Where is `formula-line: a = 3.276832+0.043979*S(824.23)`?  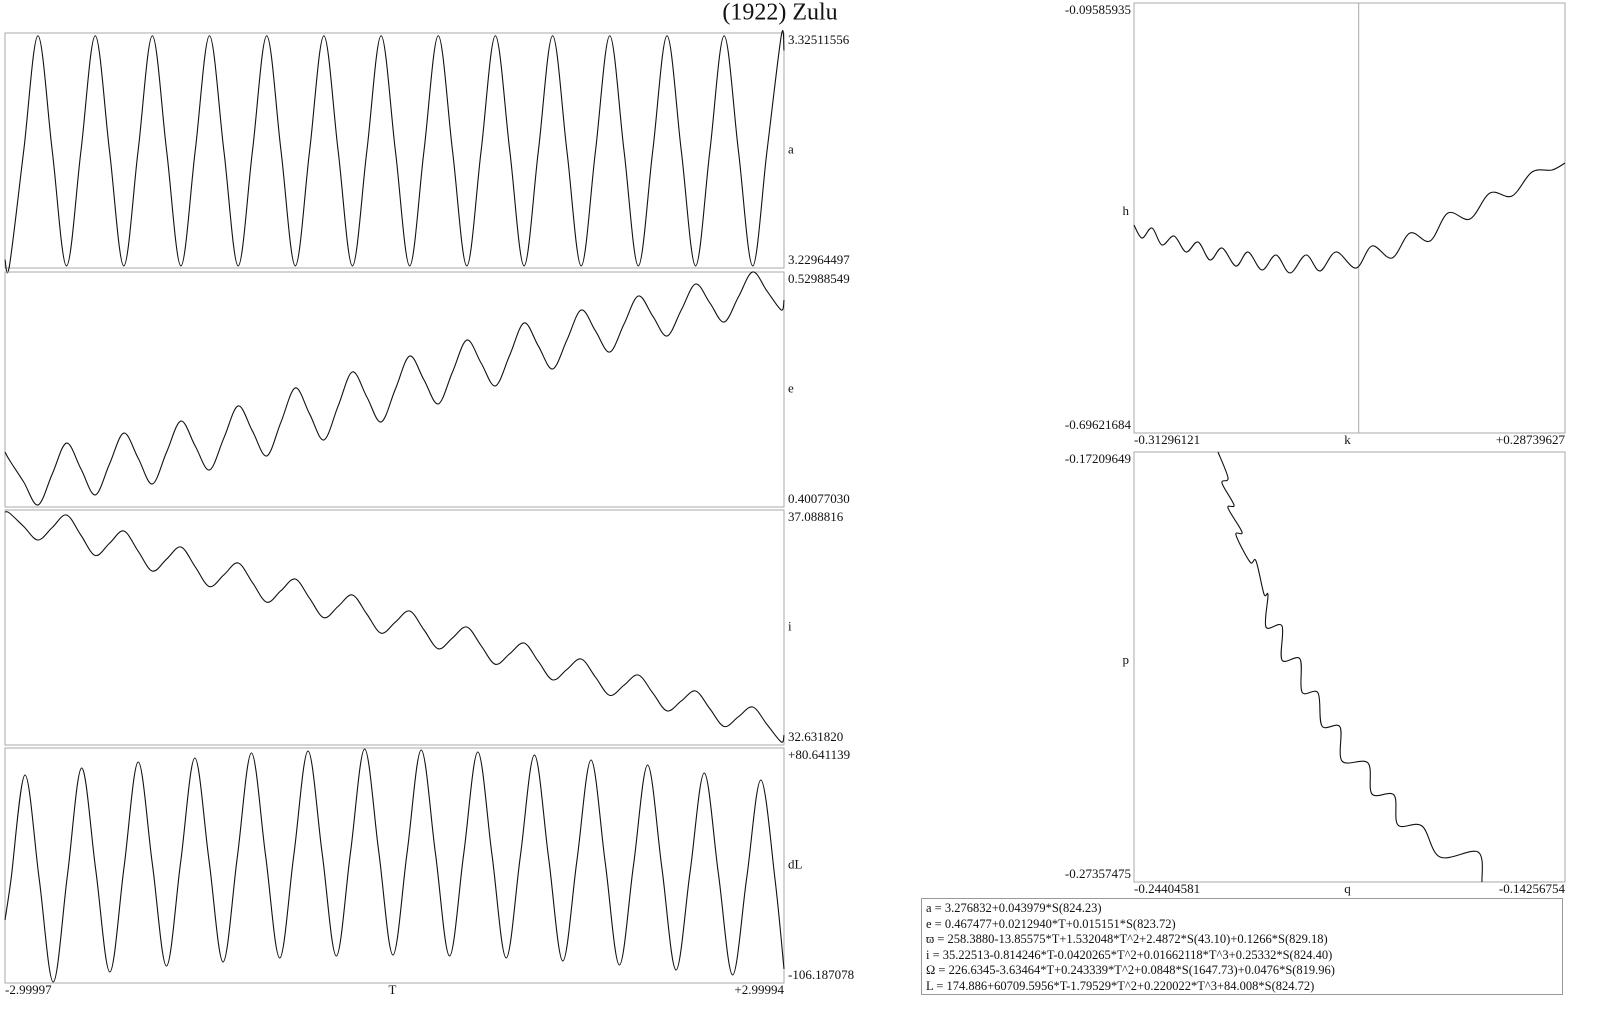 formula-line: a = 3.276832+0.043979*S(824.23) is located at coordinates (1014, 908).